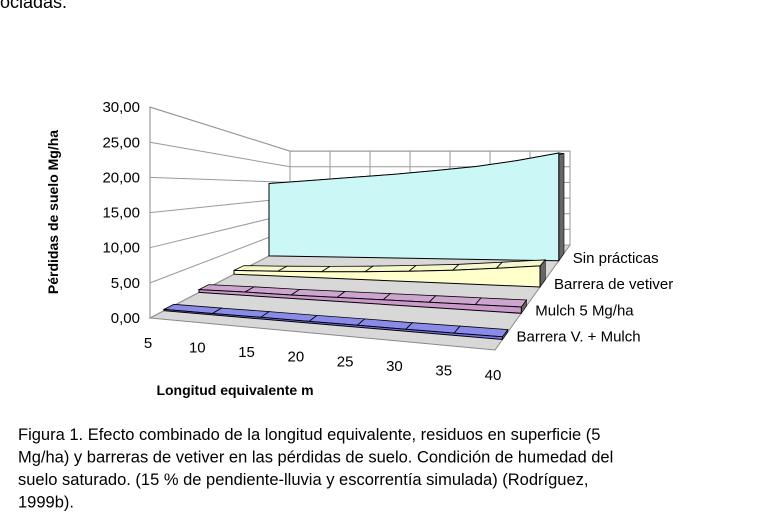  What do you see at coordinates (148, 343) in the screenshot?
I see `x-tick-label: 5` at bounding box center [148, 343].